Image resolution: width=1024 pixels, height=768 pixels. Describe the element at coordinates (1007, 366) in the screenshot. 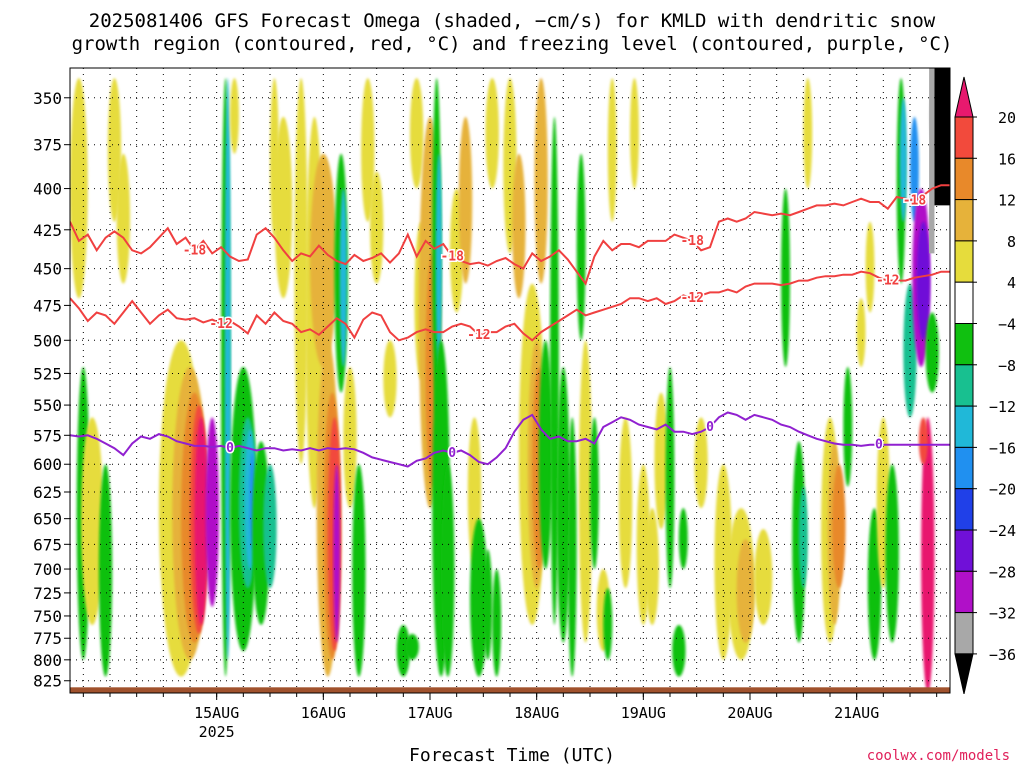

I see `colorbar-label: −8` at that location.